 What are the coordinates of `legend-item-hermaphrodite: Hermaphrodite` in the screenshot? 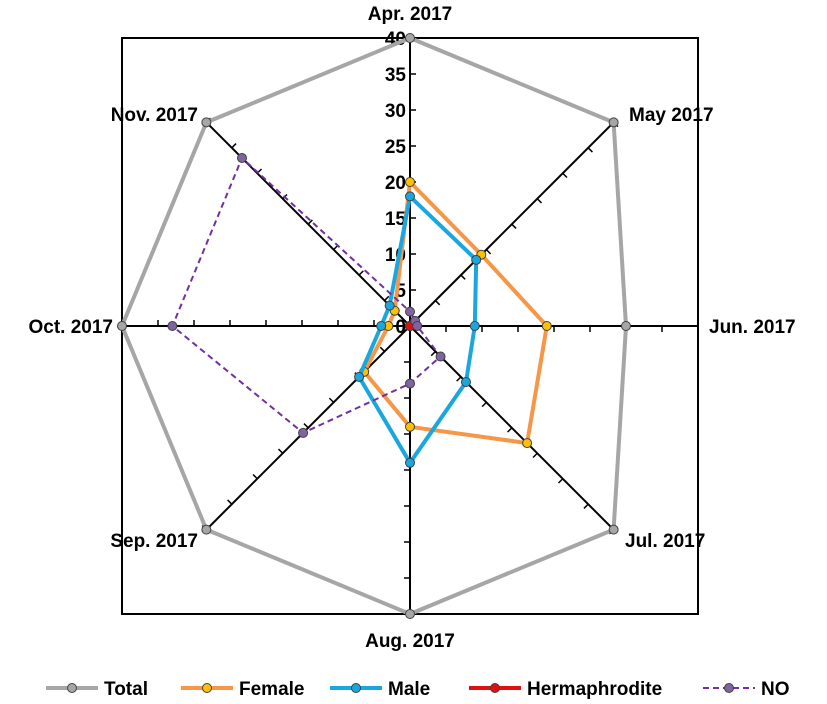 It's located at (565, 689).